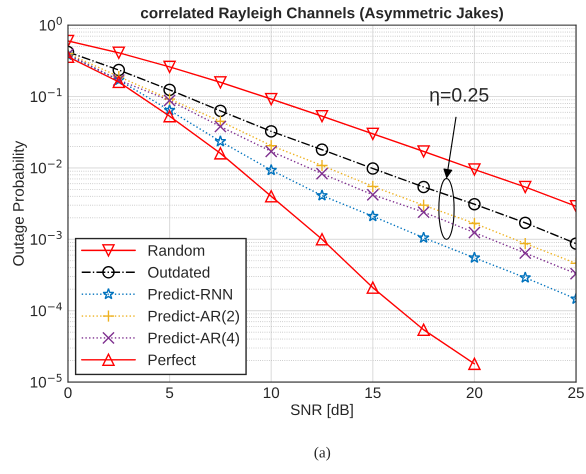 The width and height of the screenshot is (586, 474). Describe the element at coordinates (272, 392) in the screenshot. I see `x-tick-label: 10` at that location.